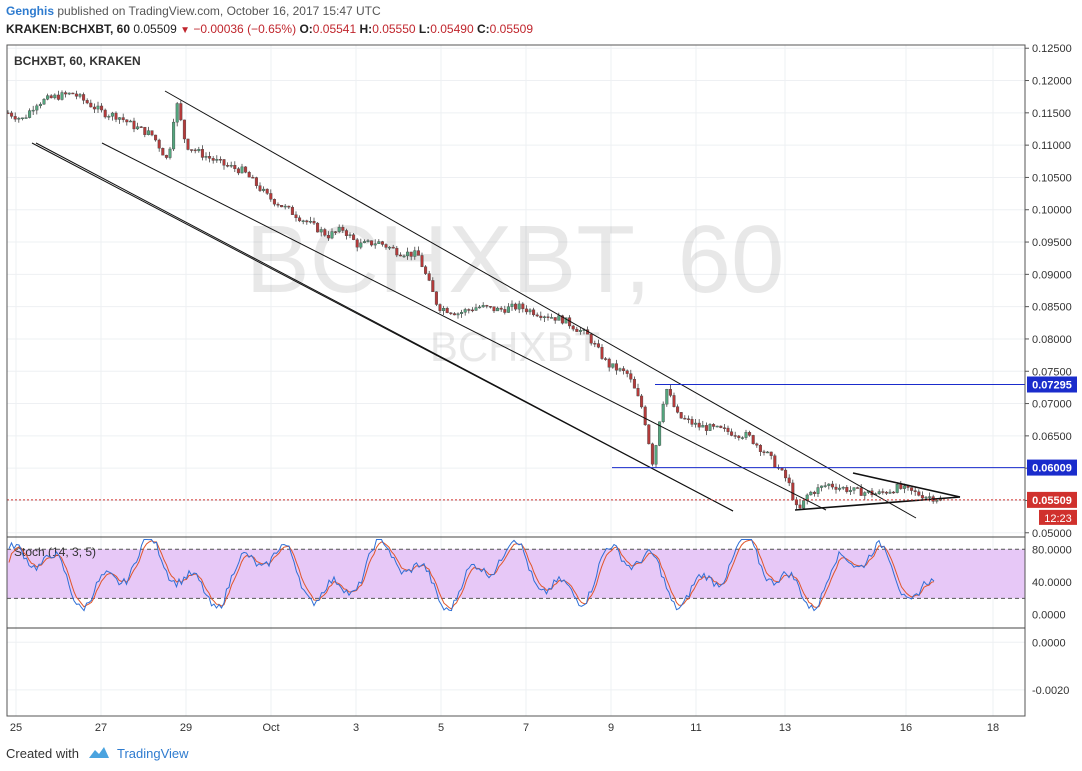  What do you see at coordinates (1058, 519) in the screenshot?
I see `candle-timer: 12:23` at bounding box center [1058, 519].